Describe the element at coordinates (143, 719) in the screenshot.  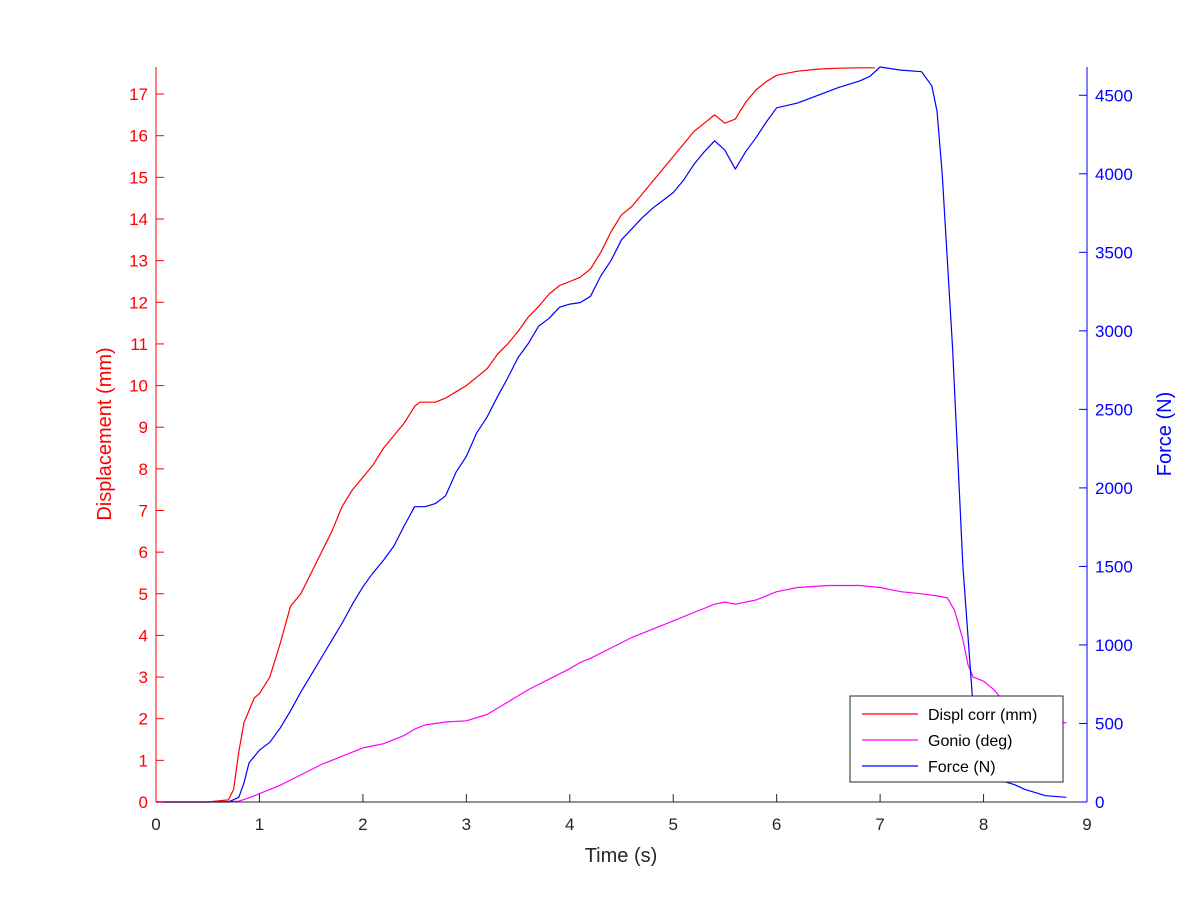
I see `y-left-tick-label: 2` at that location.